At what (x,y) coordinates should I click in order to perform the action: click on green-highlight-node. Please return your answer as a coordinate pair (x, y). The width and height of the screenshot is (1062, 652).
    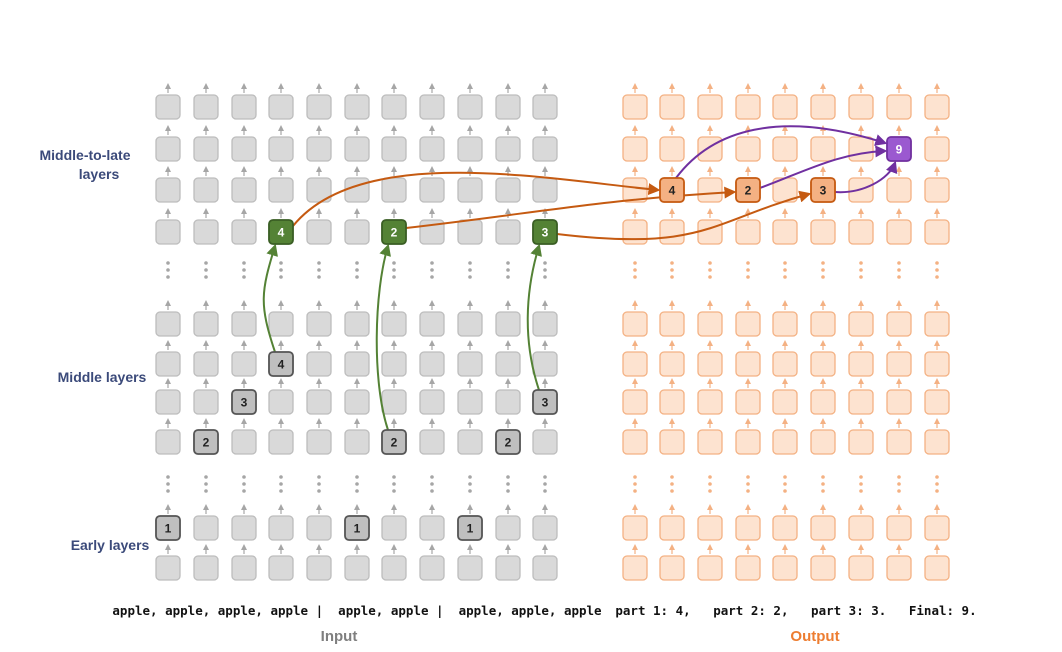
    Looking at the image, I should click on (281, 232).